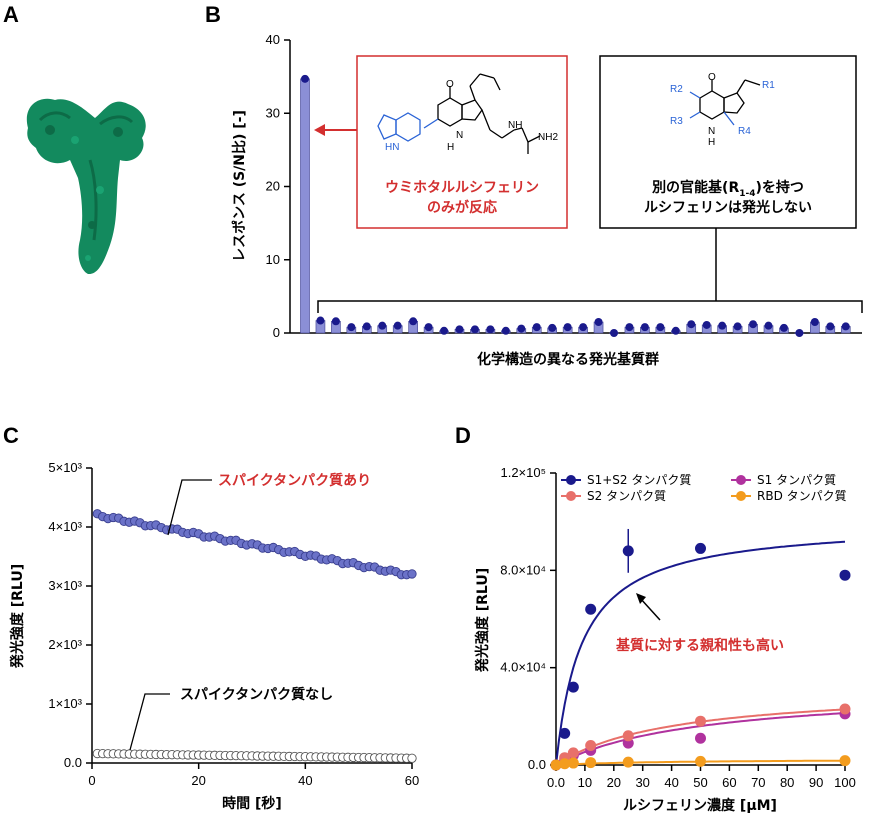  Describe the element at coordinates (463, 435) in the screenshot. I see `panel-letter-d: D` at that location.